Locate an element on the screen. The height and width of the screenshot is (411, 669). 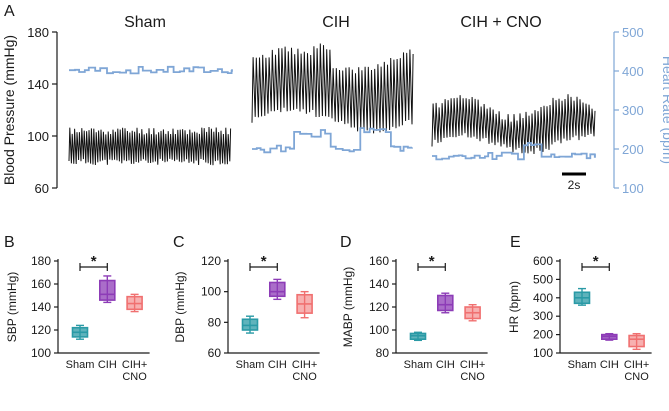
box-cih-cno is located at coordinates (636, 341).